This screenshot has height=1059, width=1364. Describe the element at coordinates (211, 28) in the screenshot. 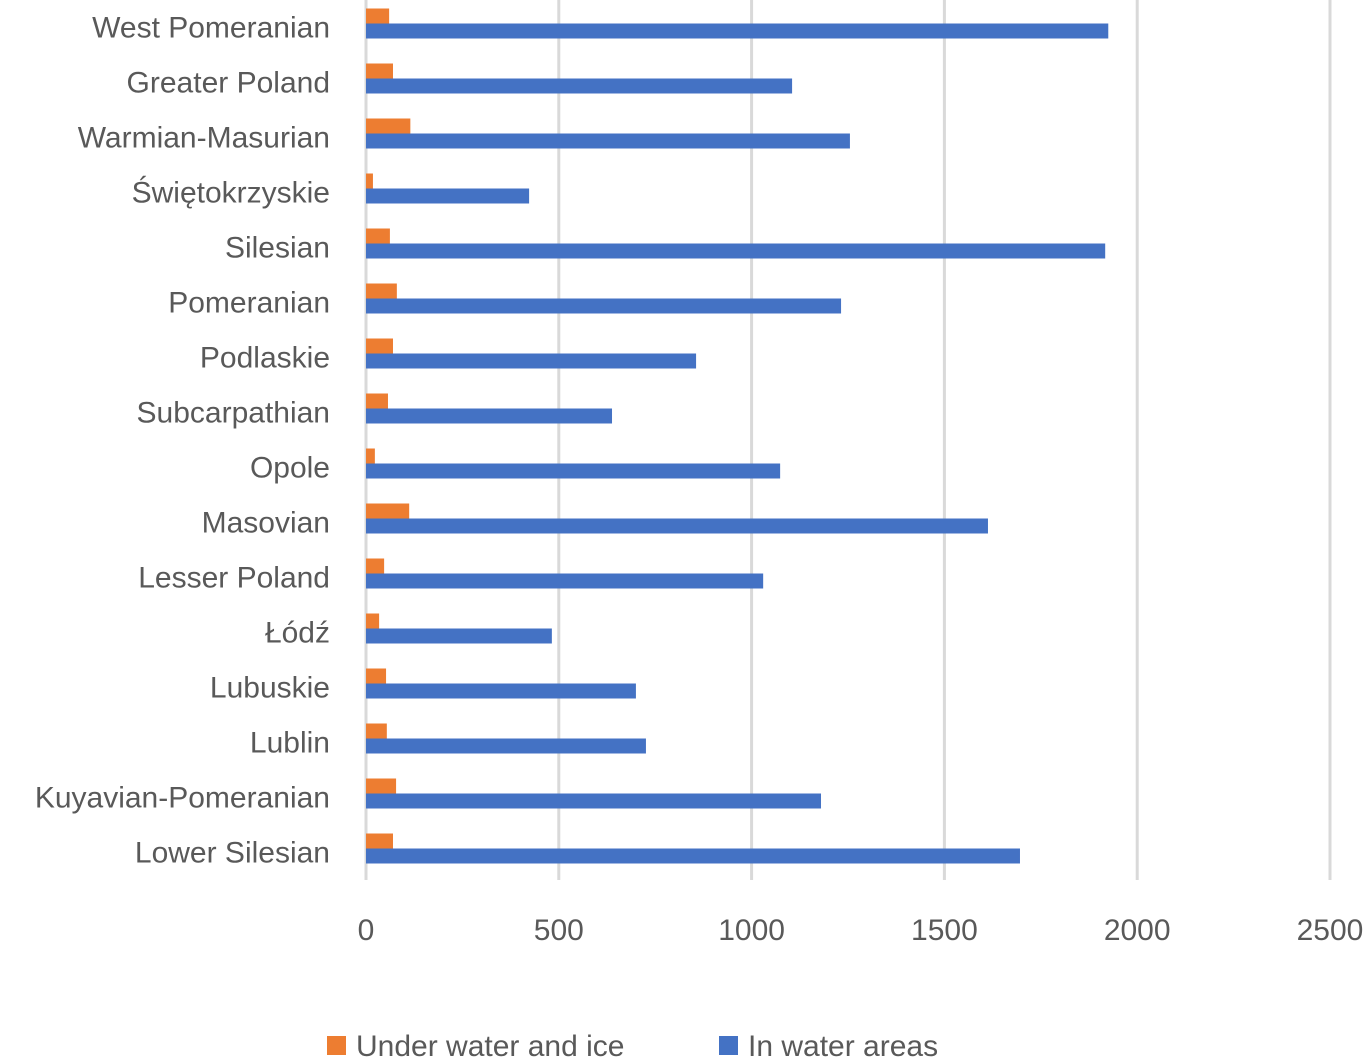

I see `category-label-west-pomeranian: West Pomeranian` at that location.